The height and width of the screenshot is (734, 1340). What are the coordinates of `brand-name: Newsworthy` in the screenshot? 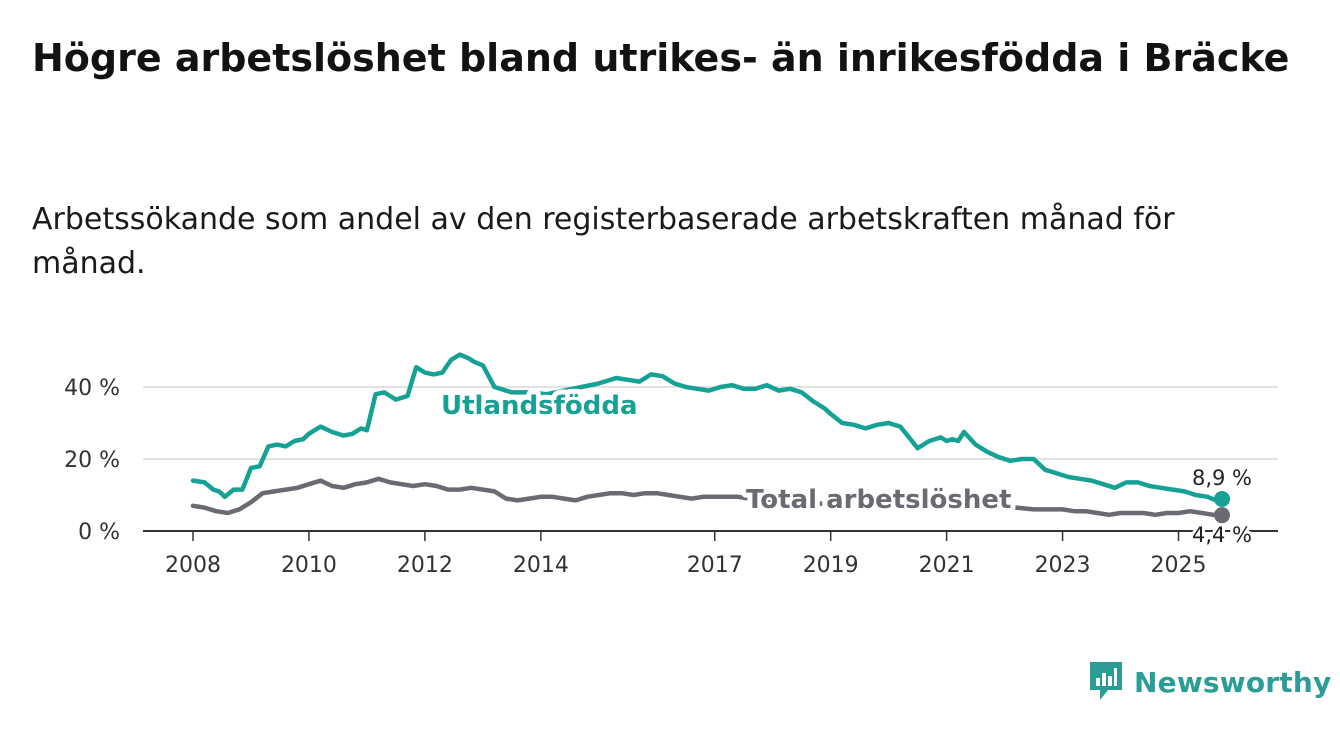 It's located at (1233, 682).